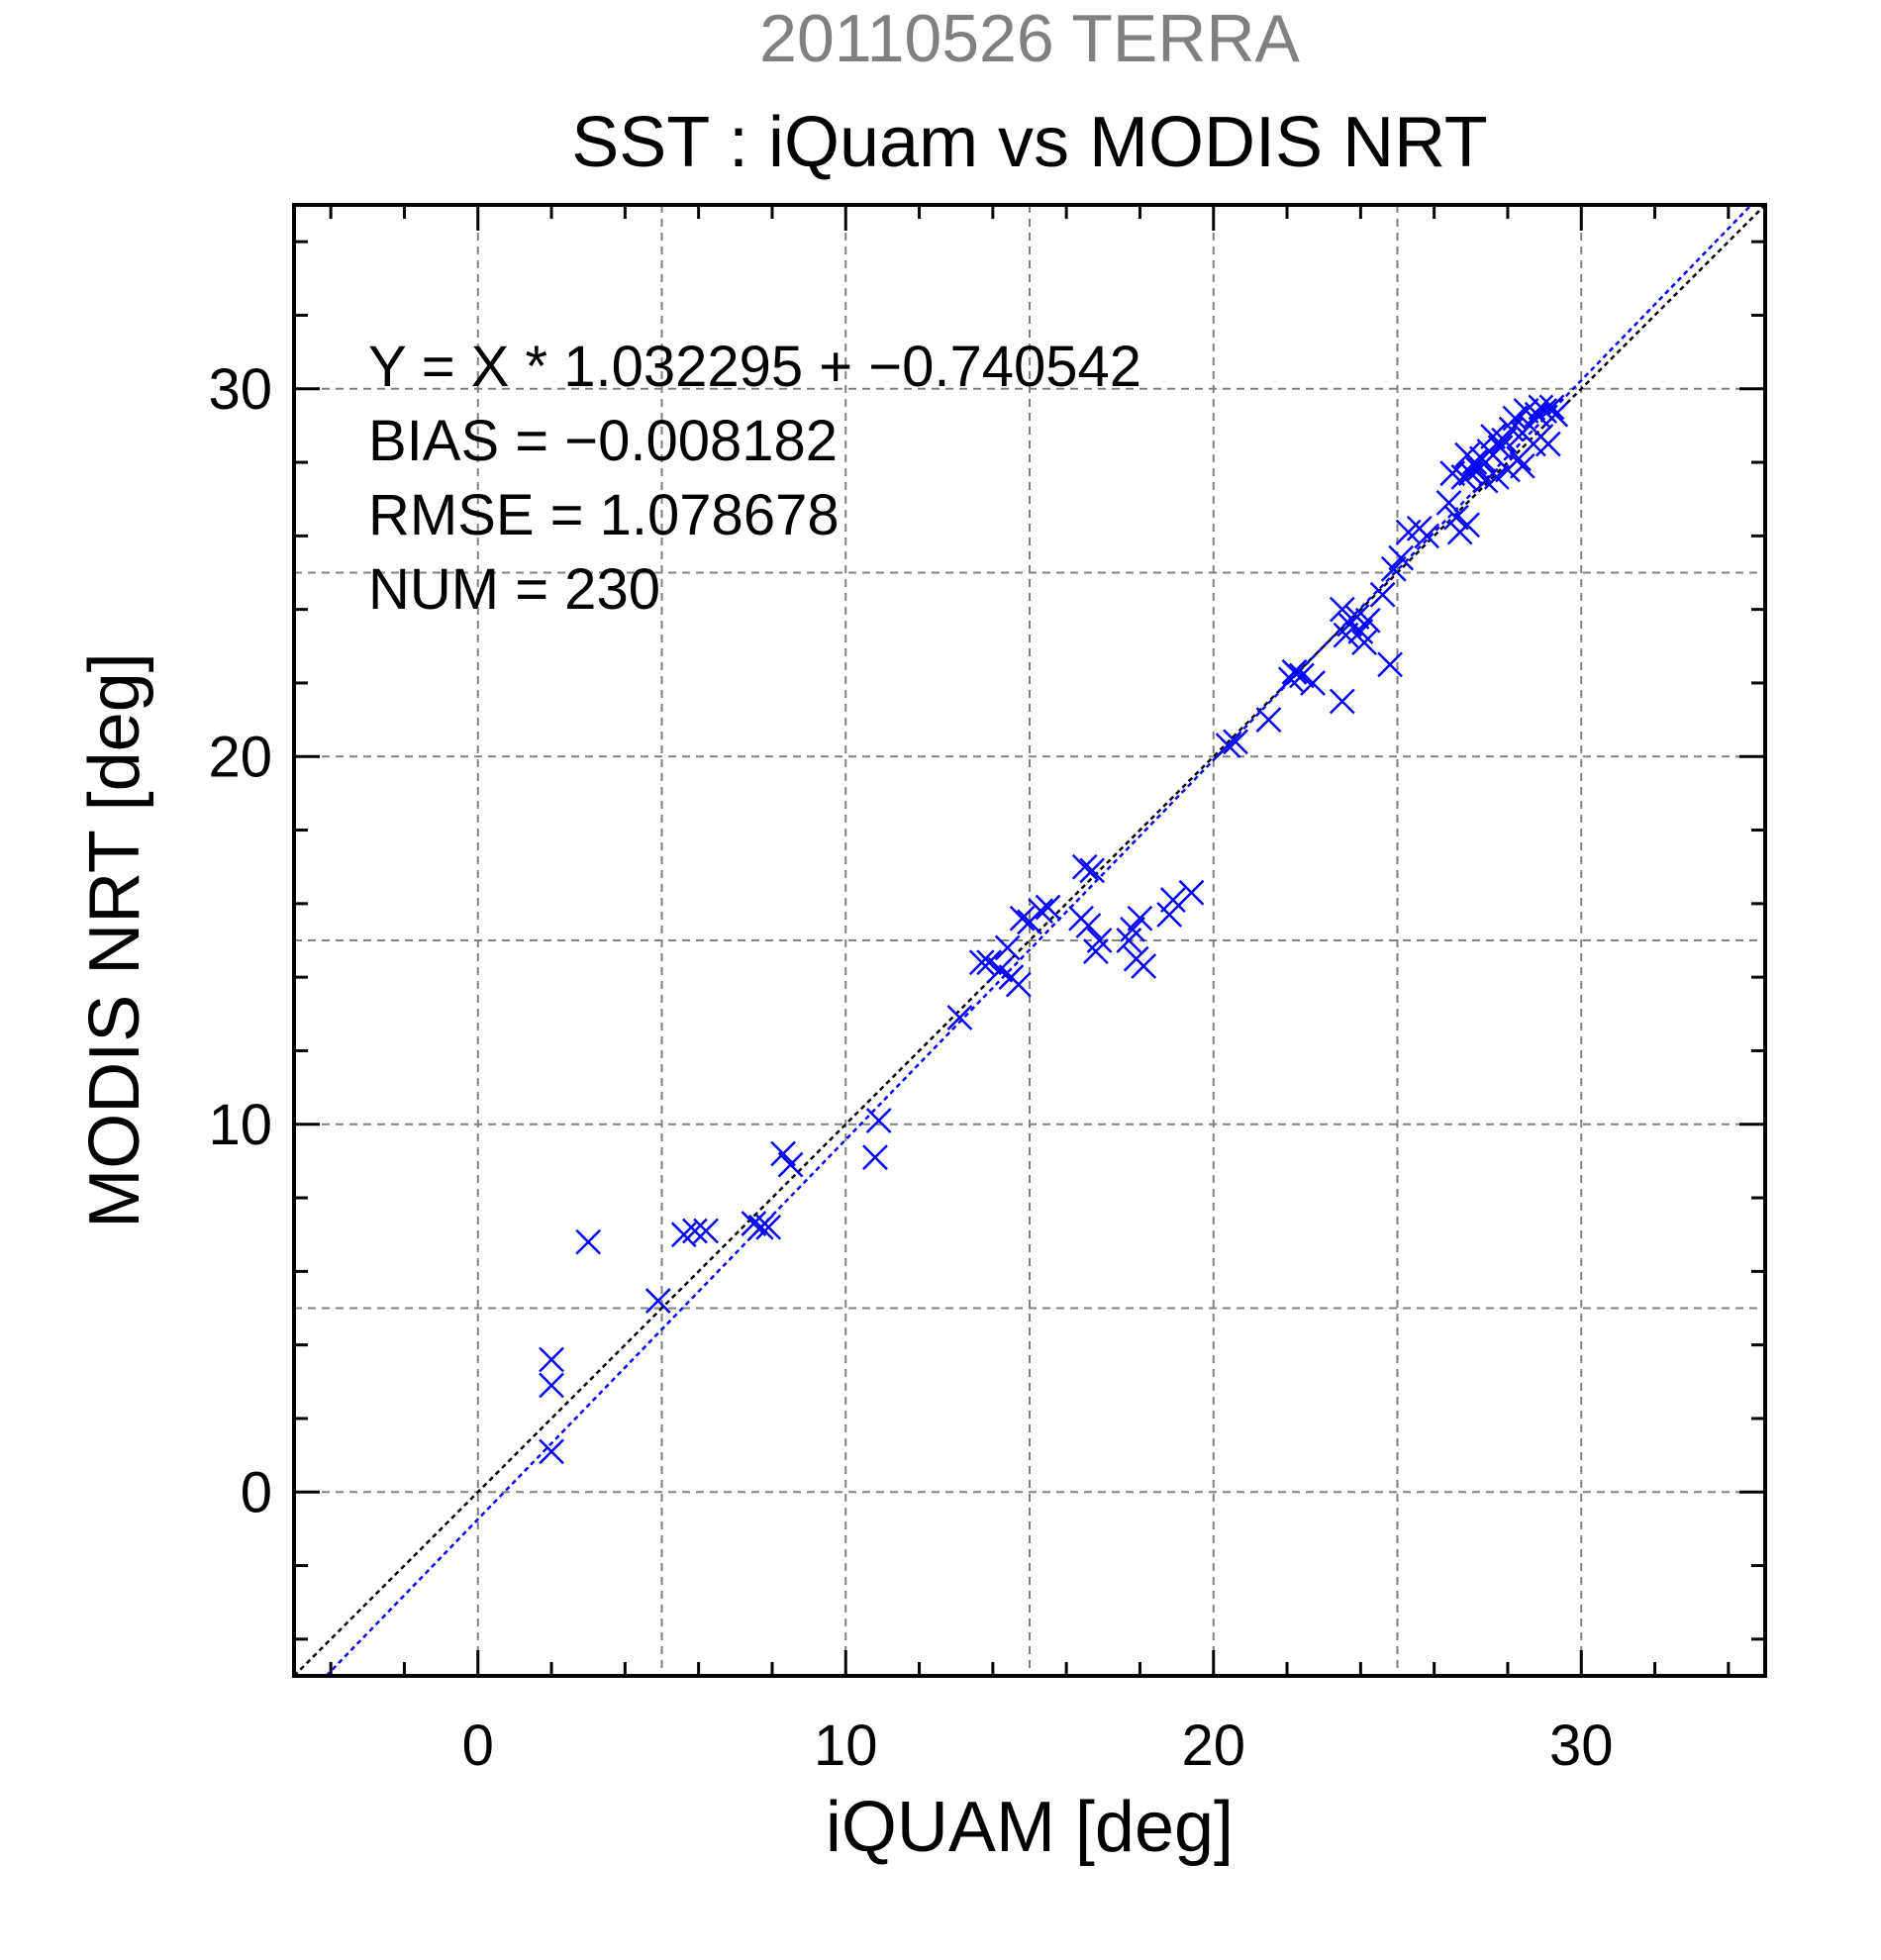 This screenshot has height=1960, width=1881. I want to click on y-tick-label: 10, so click(240, 1125).